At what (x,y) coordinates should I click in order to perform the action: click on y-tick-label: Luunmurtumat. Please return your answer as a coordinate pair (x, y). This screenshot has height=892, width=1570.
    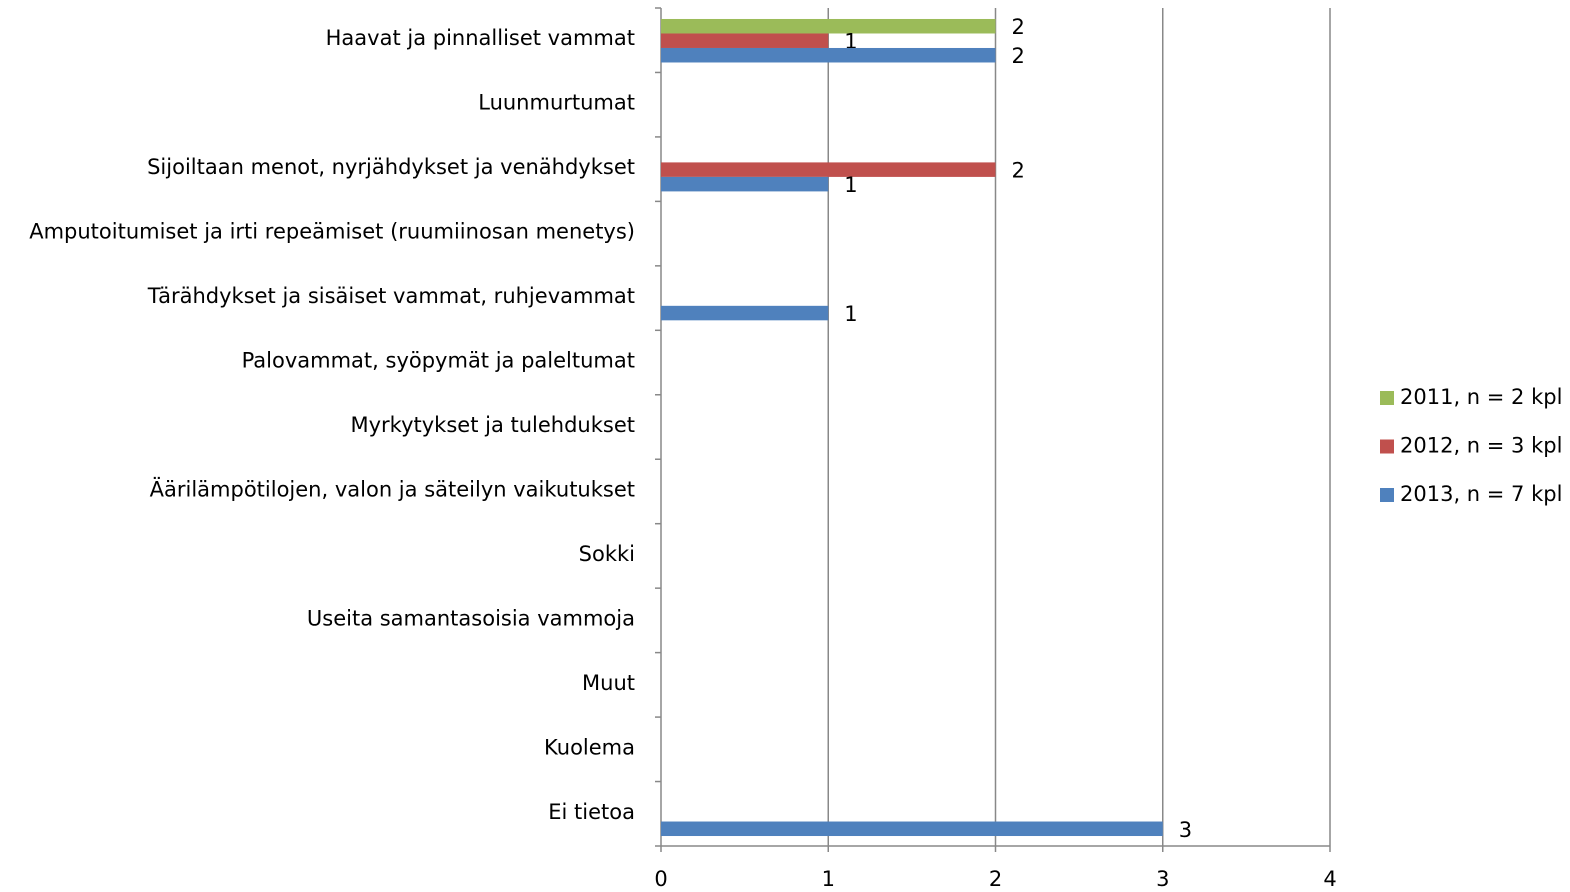
    Looking at the image, I should click on (556, 103).